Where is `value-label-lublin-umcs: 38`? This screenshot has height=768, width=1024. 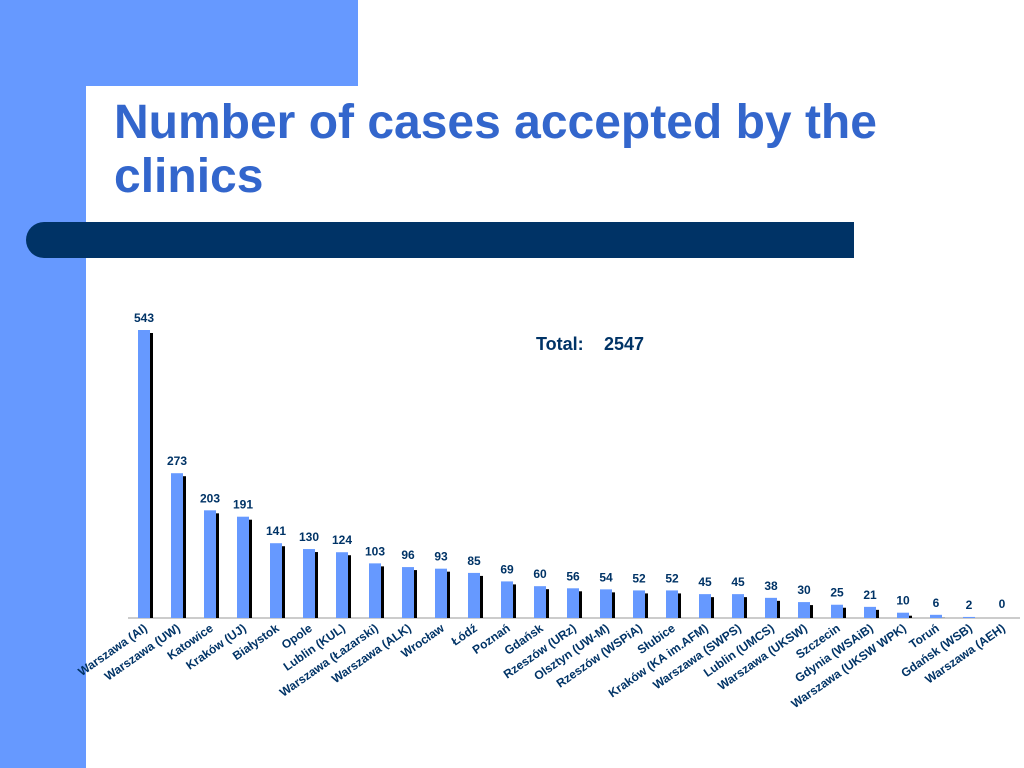
value-label-lublin-umcs: 38 is located at coordinates (771, 586).